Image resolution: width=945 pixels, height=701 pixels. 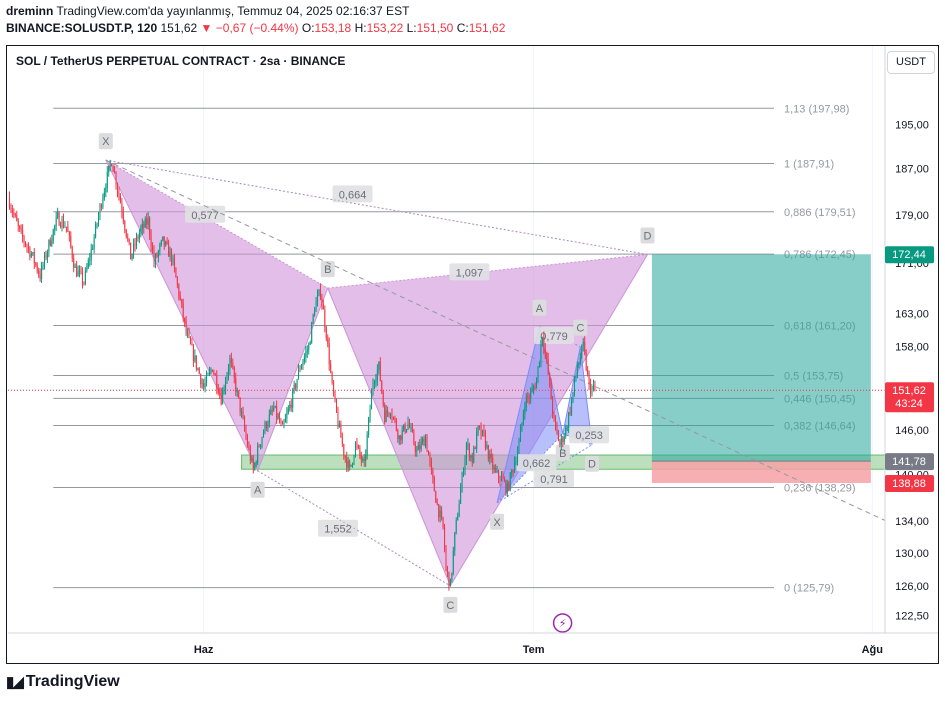 I want to click on harmonic-large-point-label: X, so click(x=106, y=142).